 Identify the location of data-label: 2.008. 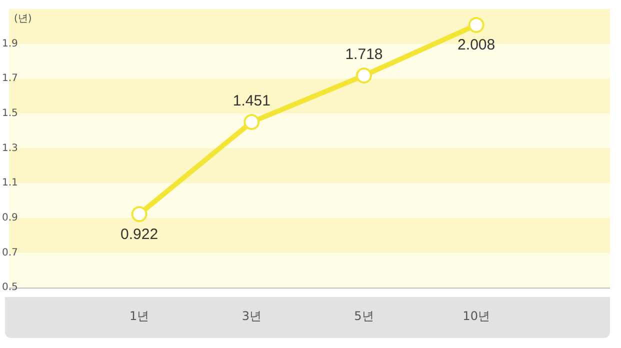
(477, 45).